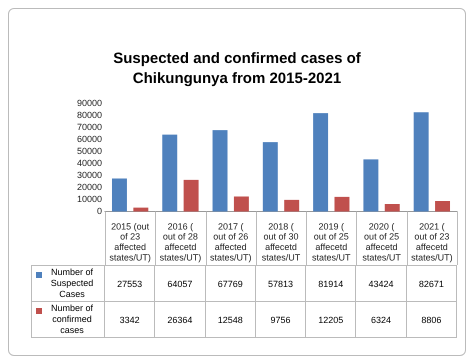  What do you see at coordinates (382, 241) in the screenshot?
I see `x-tick-label: 2020 ( out of 25 affecetd states/UT` at bounding box center [382, 241].